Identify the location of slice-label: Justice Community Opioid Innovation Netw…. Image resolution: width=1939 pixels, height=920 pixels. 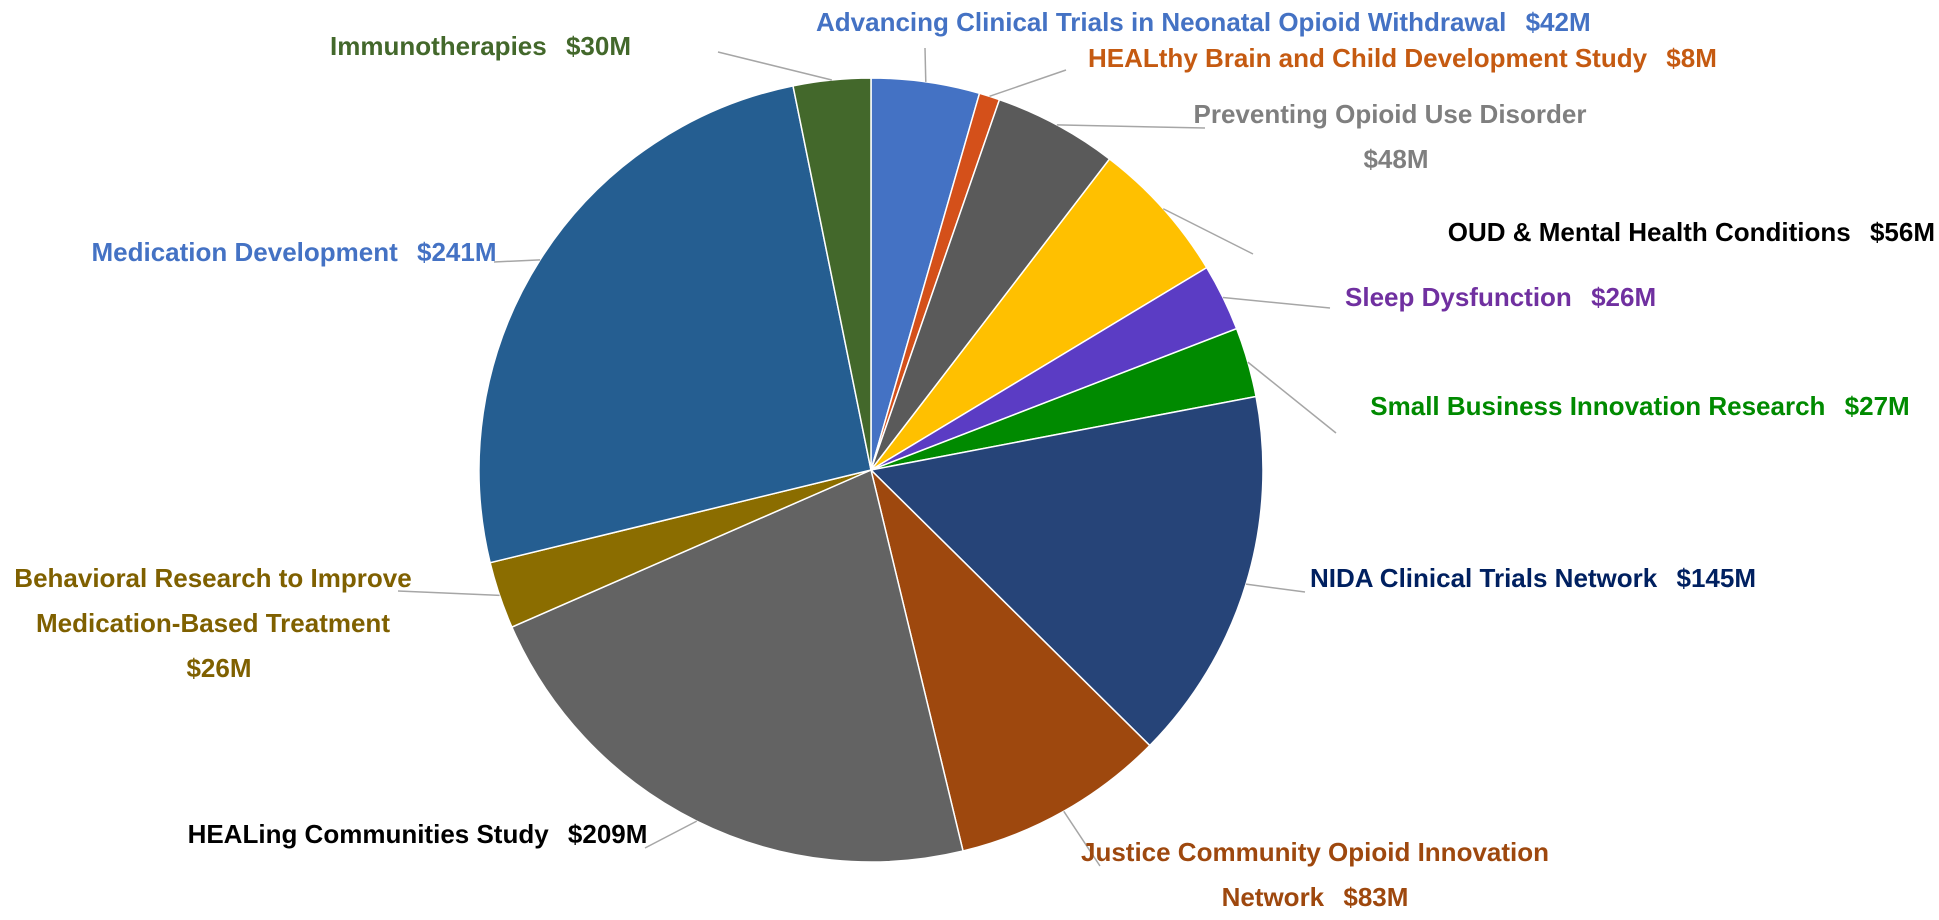
(1315, 875).